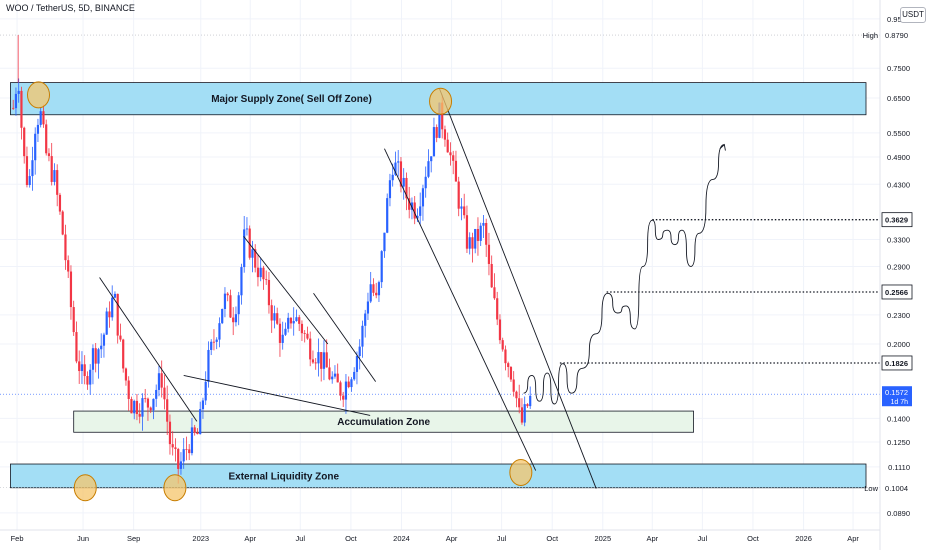  I want to click on price-marker-value: 0.2566, so click(896, 292).